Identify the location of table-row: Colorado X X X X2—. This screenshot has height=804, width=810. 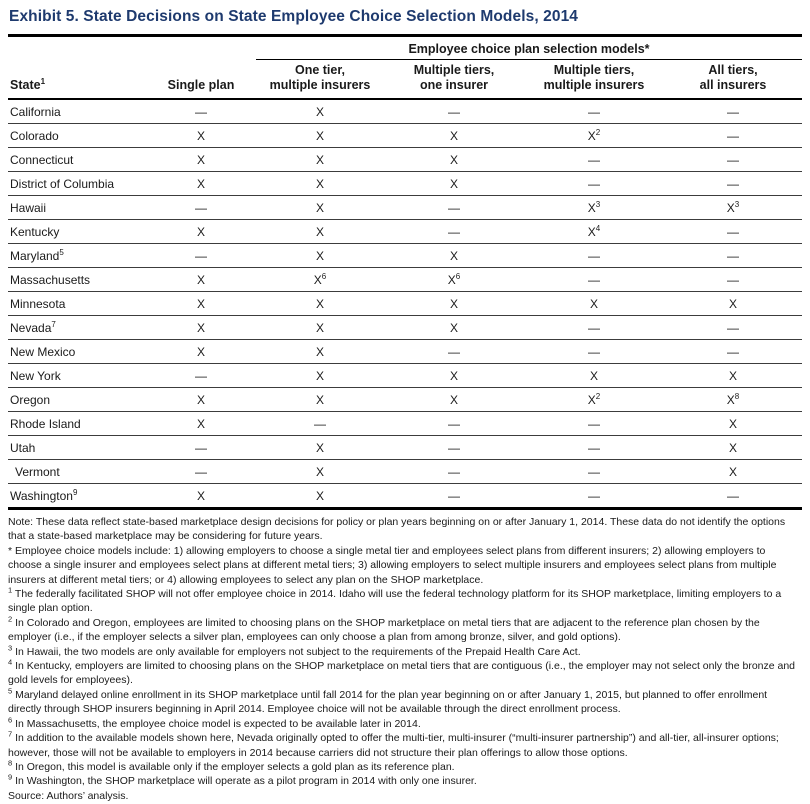
(405, 135).